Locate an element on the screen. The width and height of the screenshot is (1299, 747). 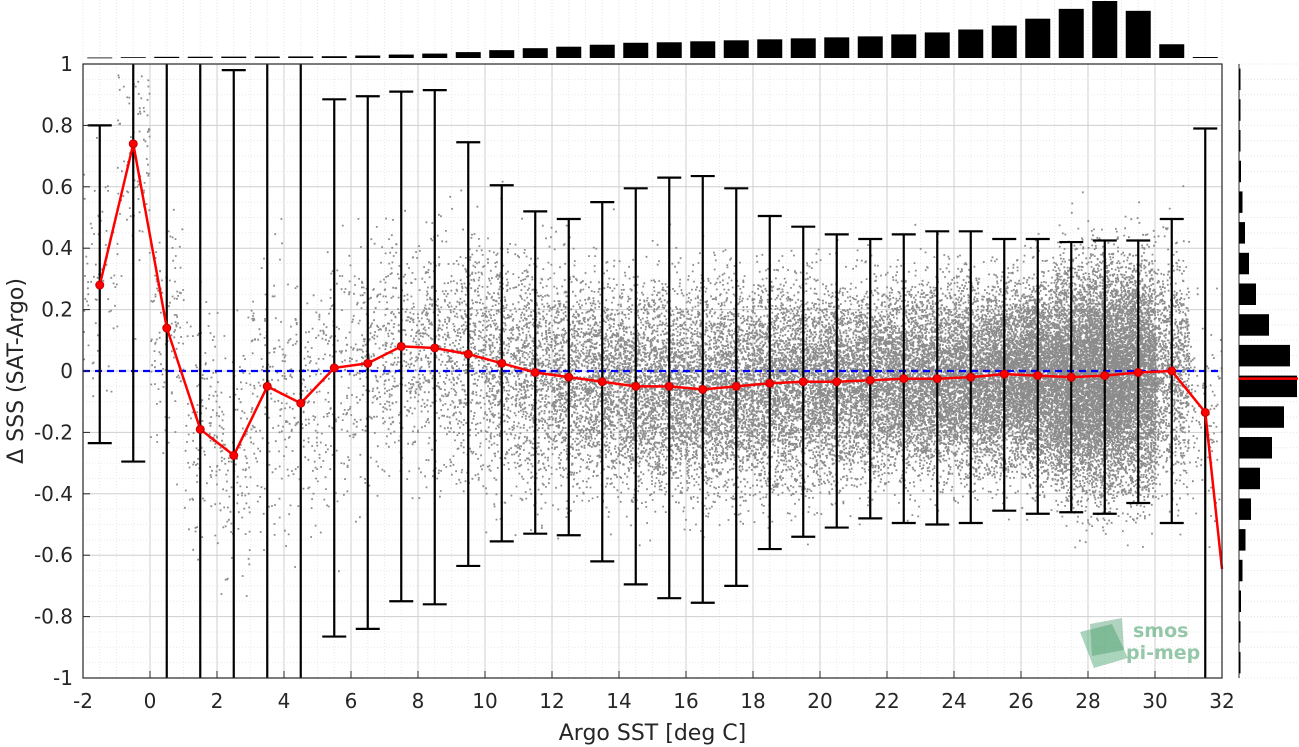
x-tick-label: 16 is located at coordinates (685, 701).